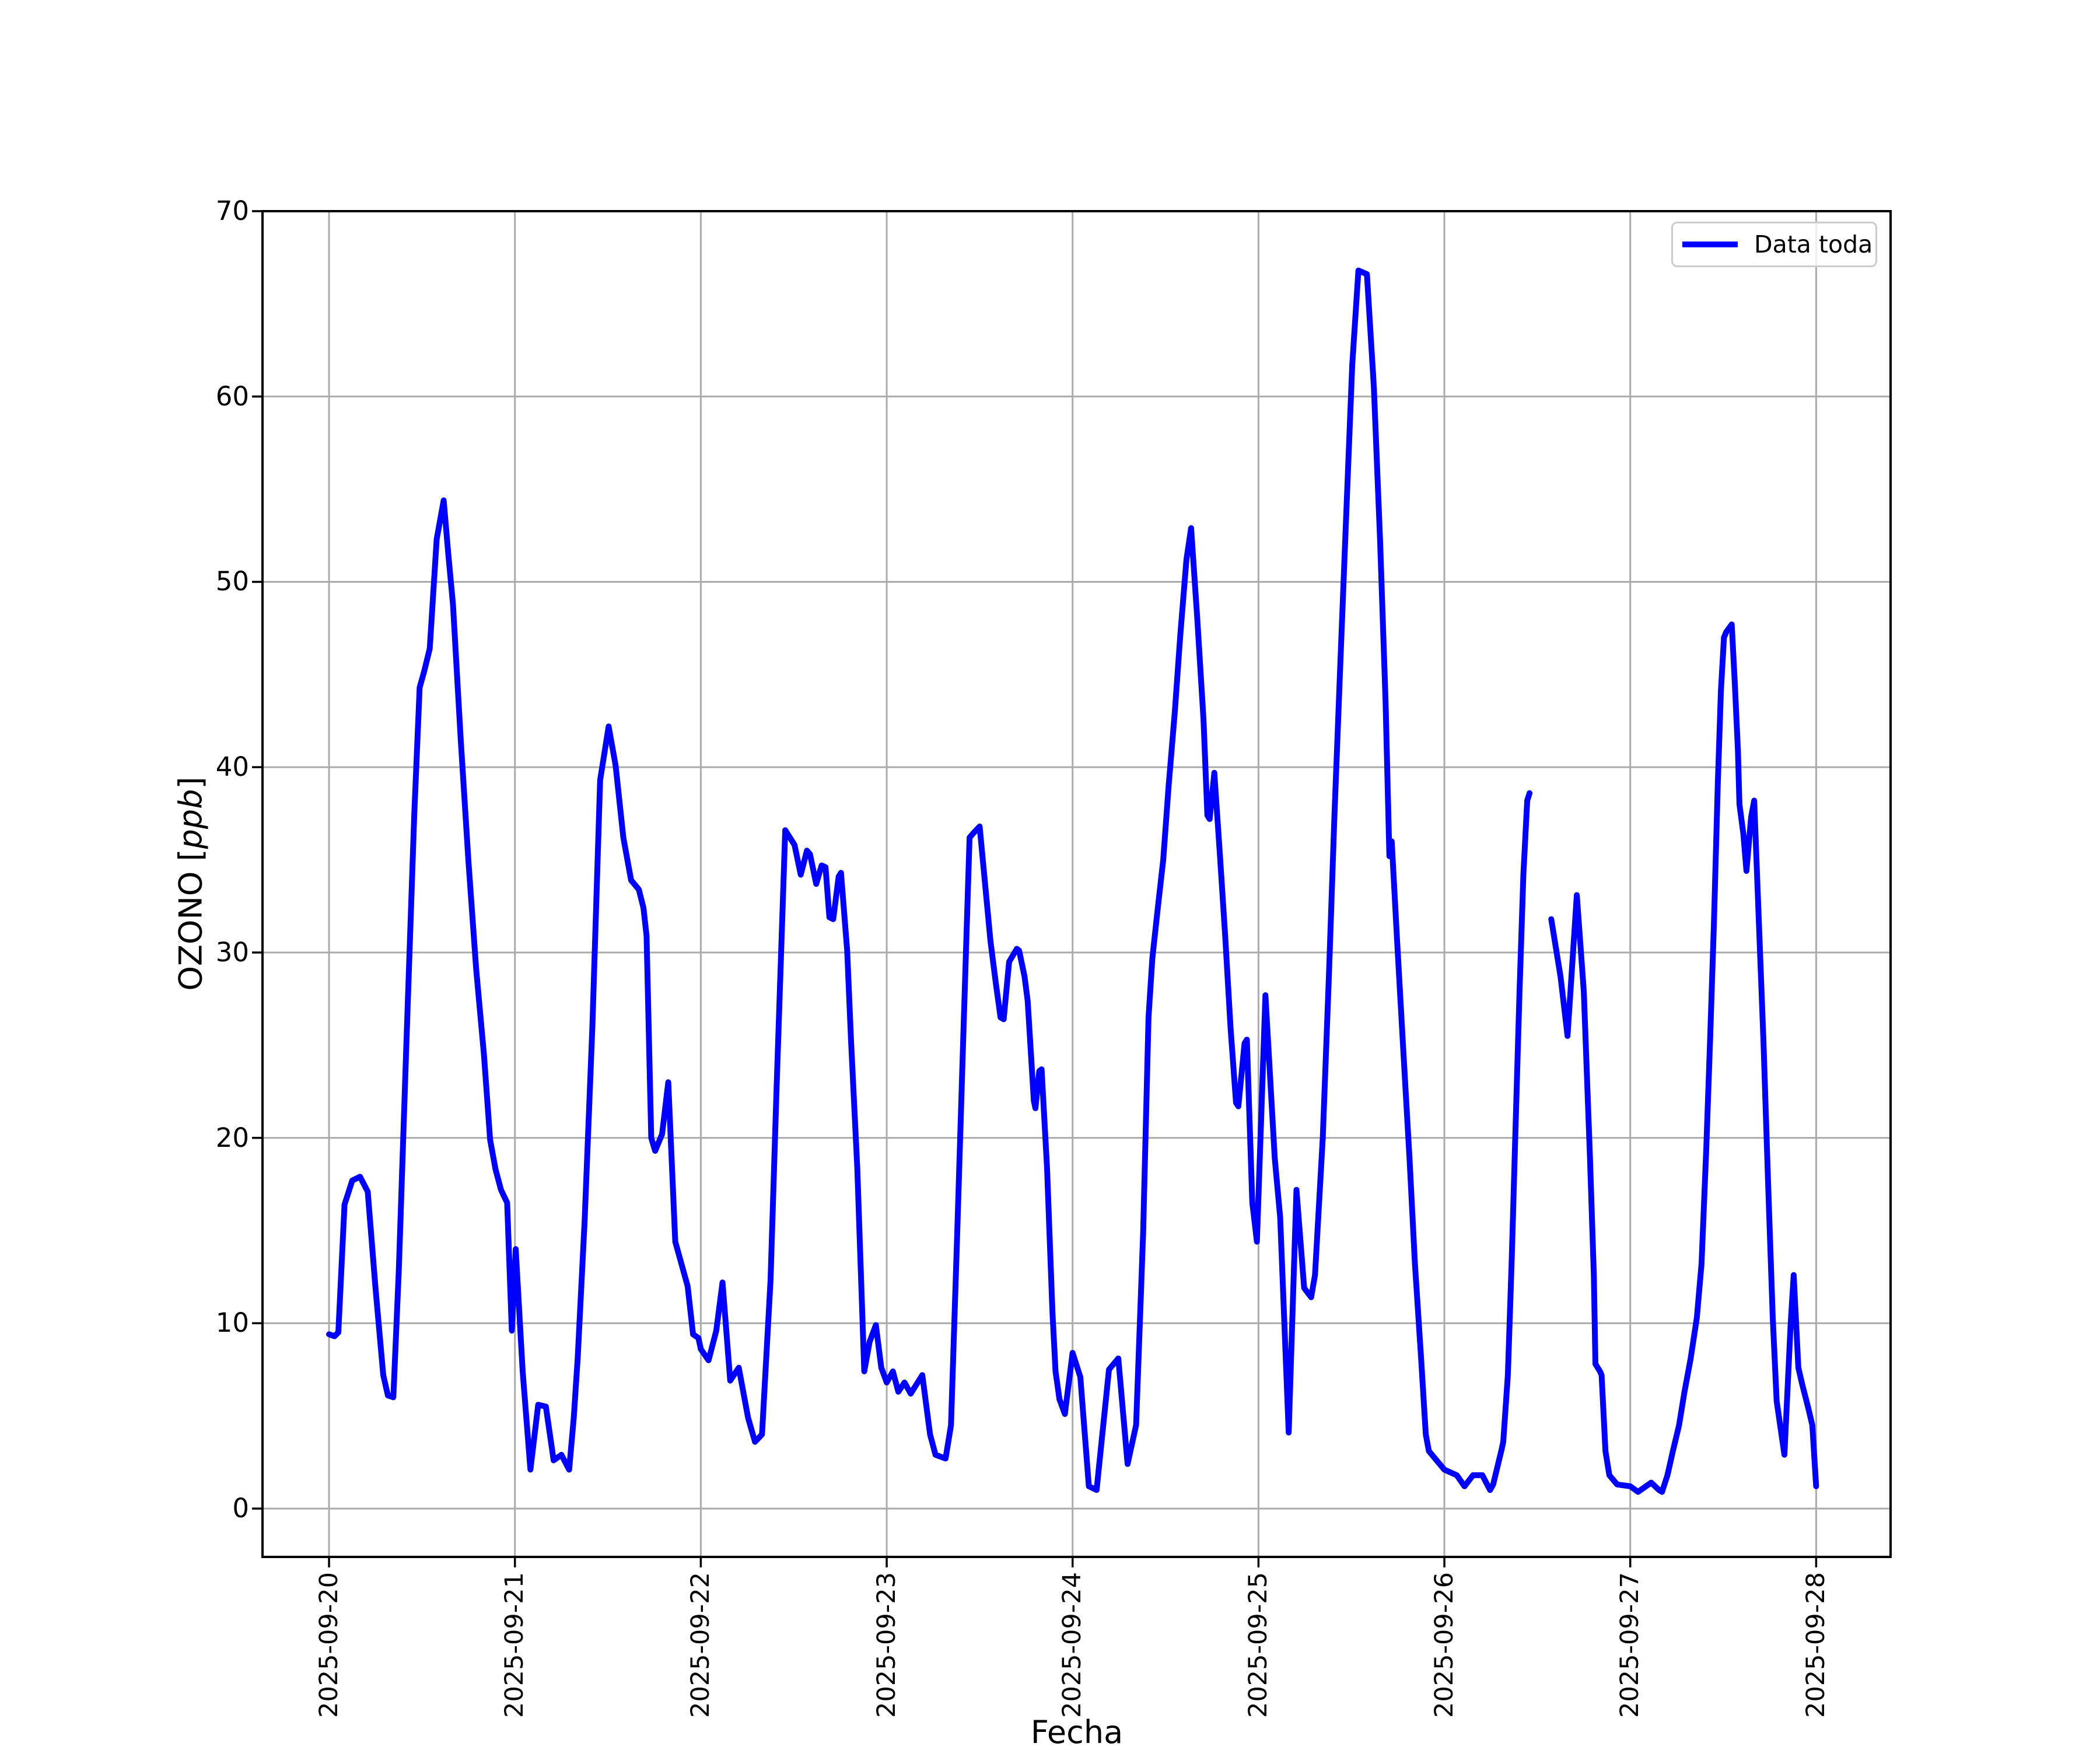 This screenshot has width=2100, height=1750. What do you see at coordinates (1710, 244) in the screenshot?
I see `legend-line-sample` at bounding box center [1710, 244].